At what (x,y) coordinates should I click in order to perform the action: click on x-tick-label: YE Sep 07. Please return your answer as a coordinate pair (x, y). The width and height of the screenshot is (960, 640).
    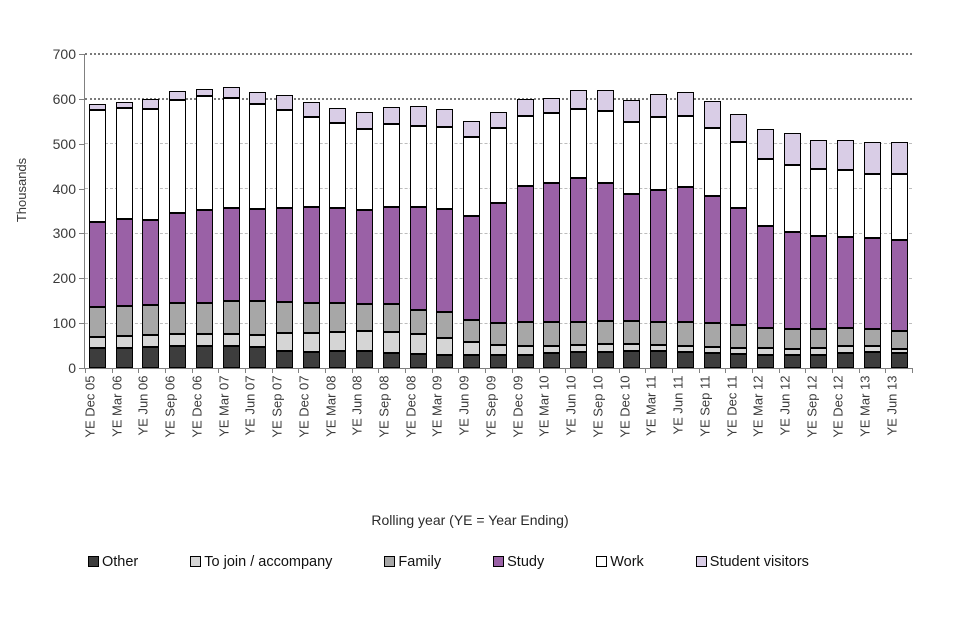
    Looking at the image, I should click on (277, 406).